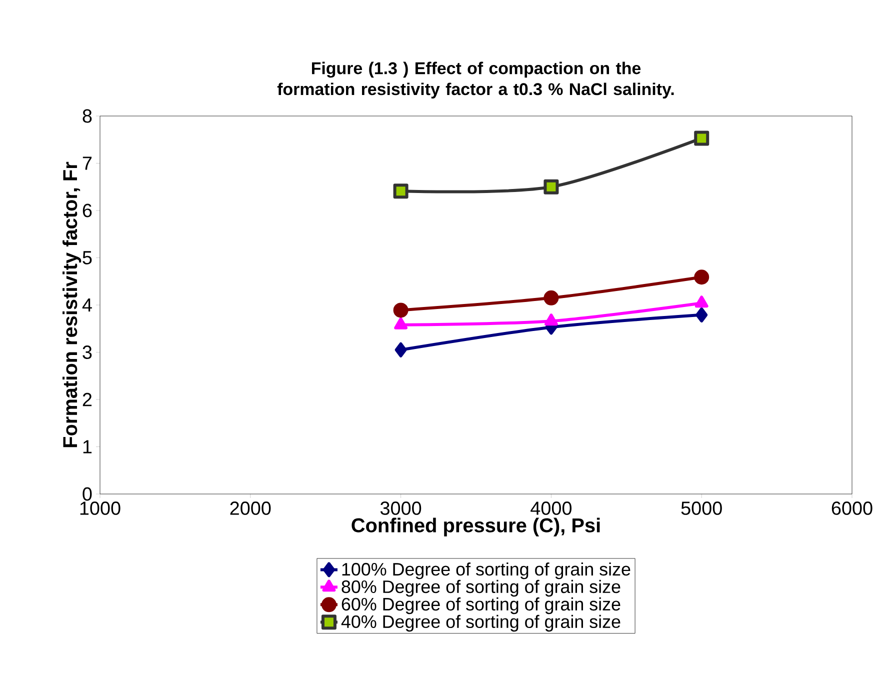  Describe the element at coordinates (486, 571) in the screenshot. I see `legend-label: 100% Degree of sorting of grain size` at that location.